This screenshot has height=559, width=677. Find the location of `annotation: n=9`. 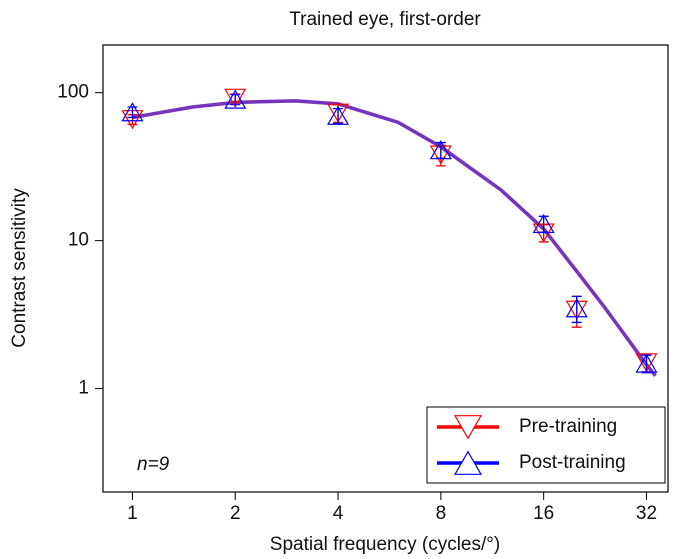

annotation: n=9 is located at coordinates (153, 464).